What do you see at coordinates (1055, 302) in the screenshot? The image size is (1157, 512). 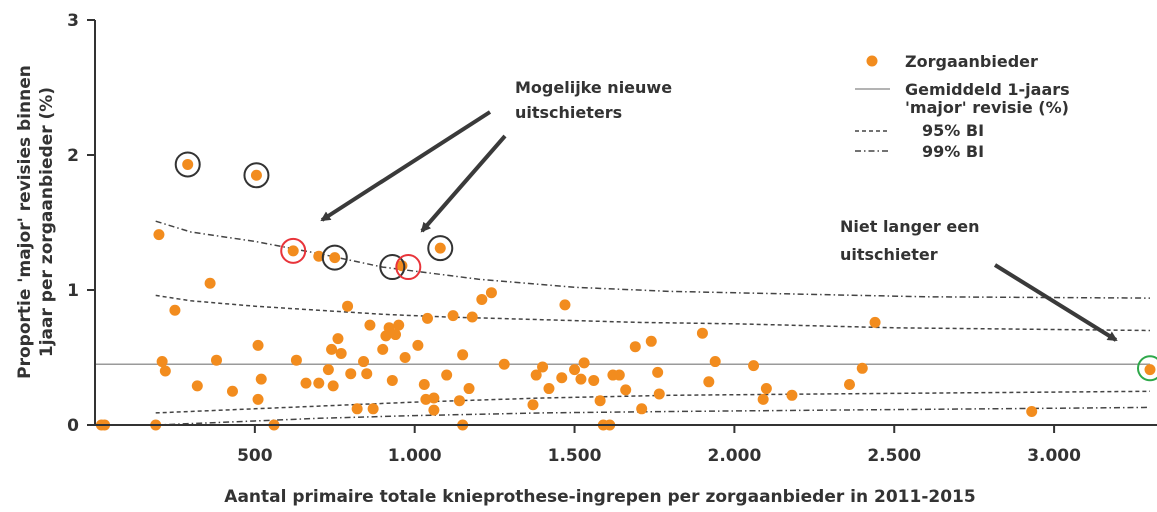 I see `arrow-niet-langer` at bounding box center [1055, 302].